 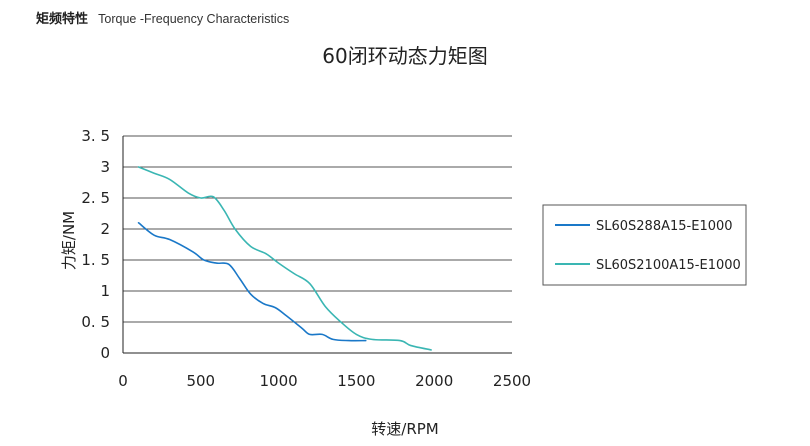 What do you see at coordinates (405, 56) in the screenshot?
I see `chart-title: 60闭环动态力矩图` at bounding box center [405, 56].